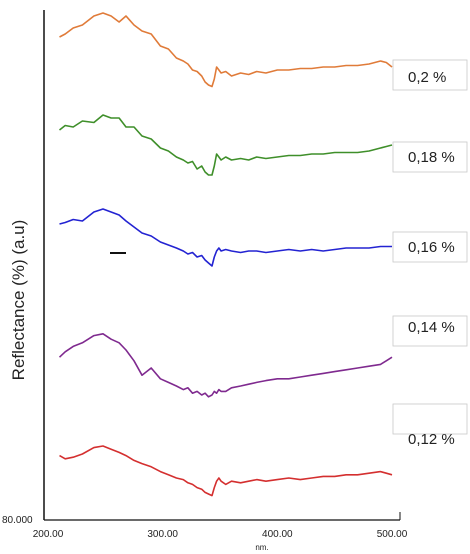  Describe the element at coordinates (431, 327) in the screenshot. I see `legend-label-3: 0,14 %` at that location.